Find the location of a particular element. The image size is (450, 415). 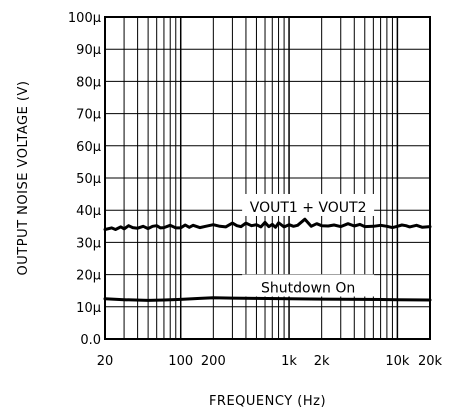

y-tick-label: 0.0 is located at coordinates (90, 340).